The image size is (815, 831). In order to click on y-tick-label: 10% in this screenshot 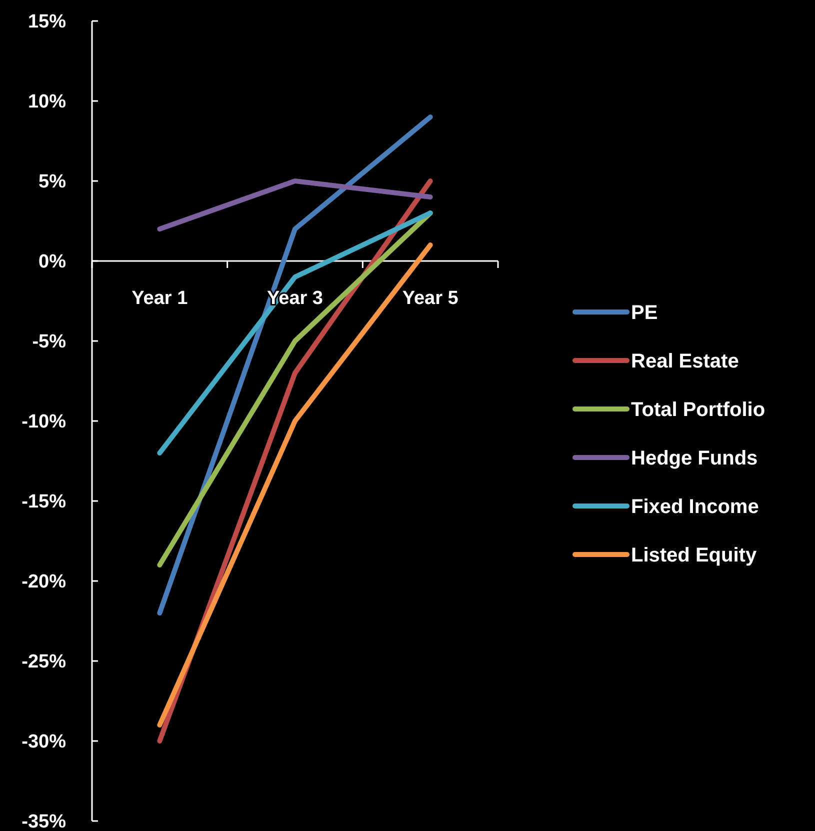, I will do `click(47, 102)`.